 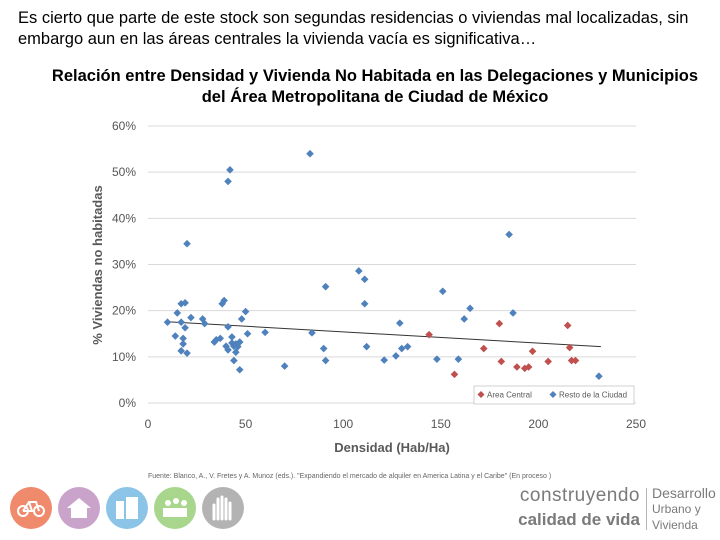 What do you see at coordinates (396, 424) in the screenshot?
I see `x-tick-labels: 0 50 100 150 200 250` at bounding box center [396, 424].